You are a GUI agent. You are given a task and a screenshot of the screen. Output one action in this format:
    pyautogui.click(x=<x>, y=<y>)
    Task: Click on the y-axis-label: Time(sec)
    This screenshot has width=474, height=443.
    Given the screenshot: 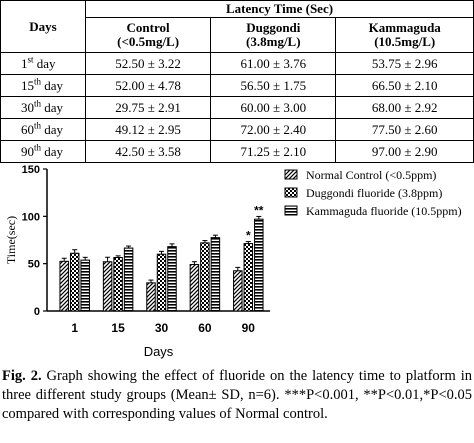 What is the action you would take?
    pyautogui.click(x=11, y=240)
    